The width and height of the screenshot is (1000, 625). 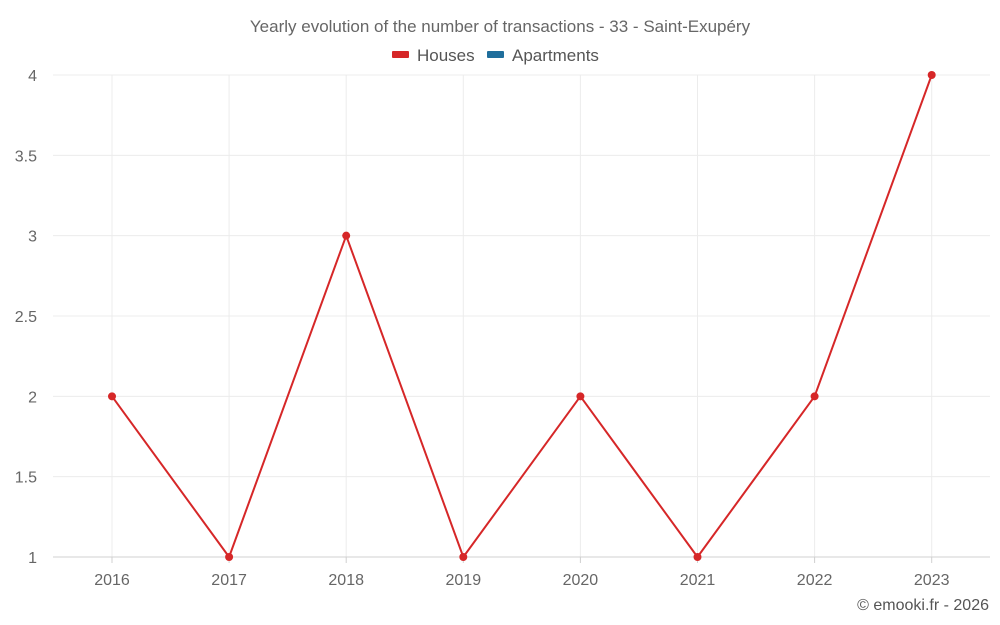 What do you see at coordinates (26, 156) in the screenshot?
I see `y-tick-label: 3.5` at bounding box center [26, 156].